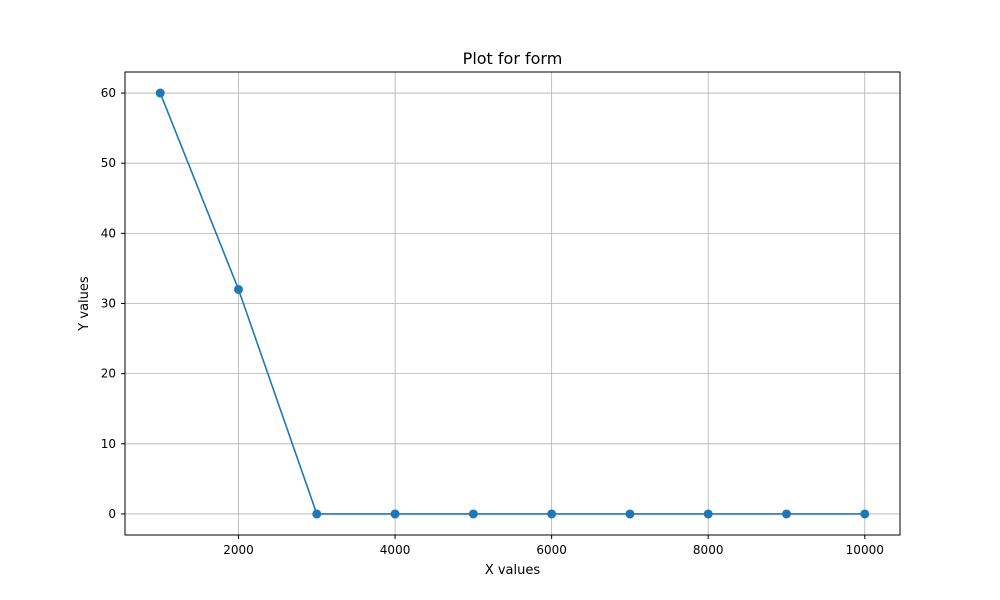 This screenshot has height=600, width=1000. What do you see at coordinates (238, 550) in the screenshot?
I see `x-tick-label: 2000` at bounding box center [238, 550].